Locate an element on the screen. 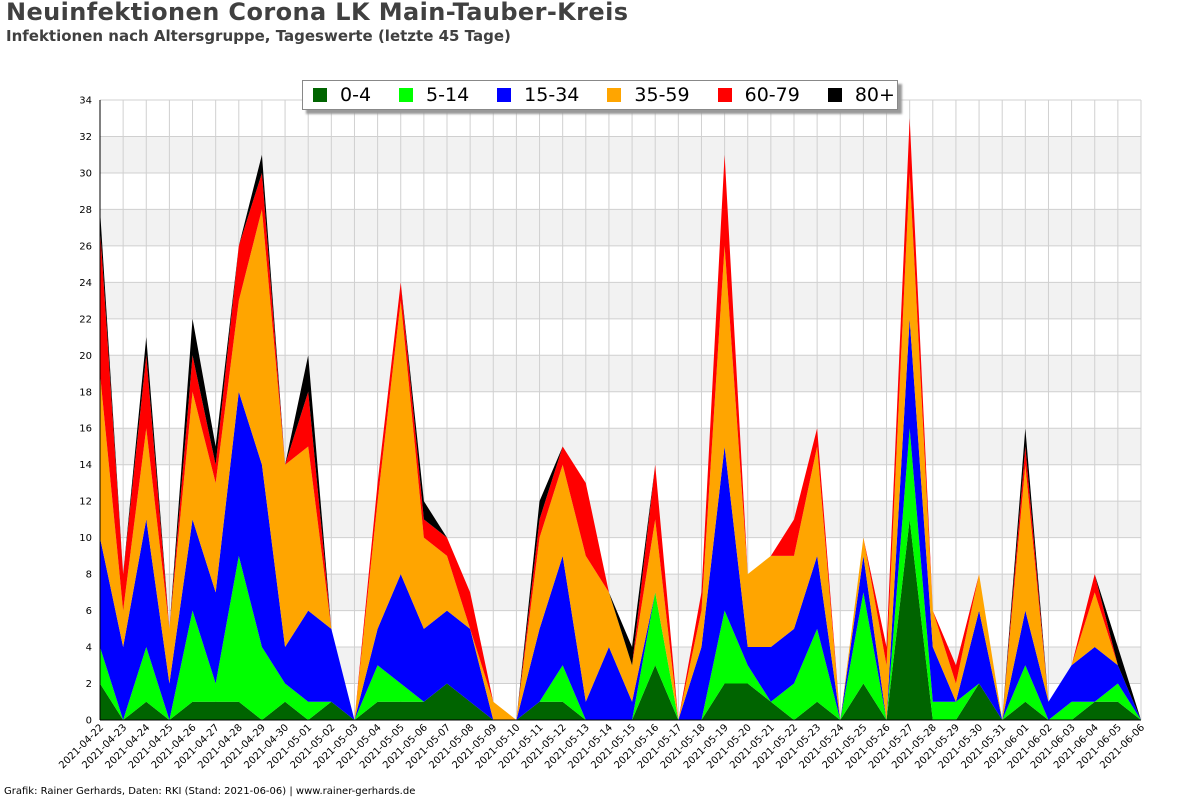 The image size is (1200, 800). y-tick-label: 24 is located at coordinates (85, 283).